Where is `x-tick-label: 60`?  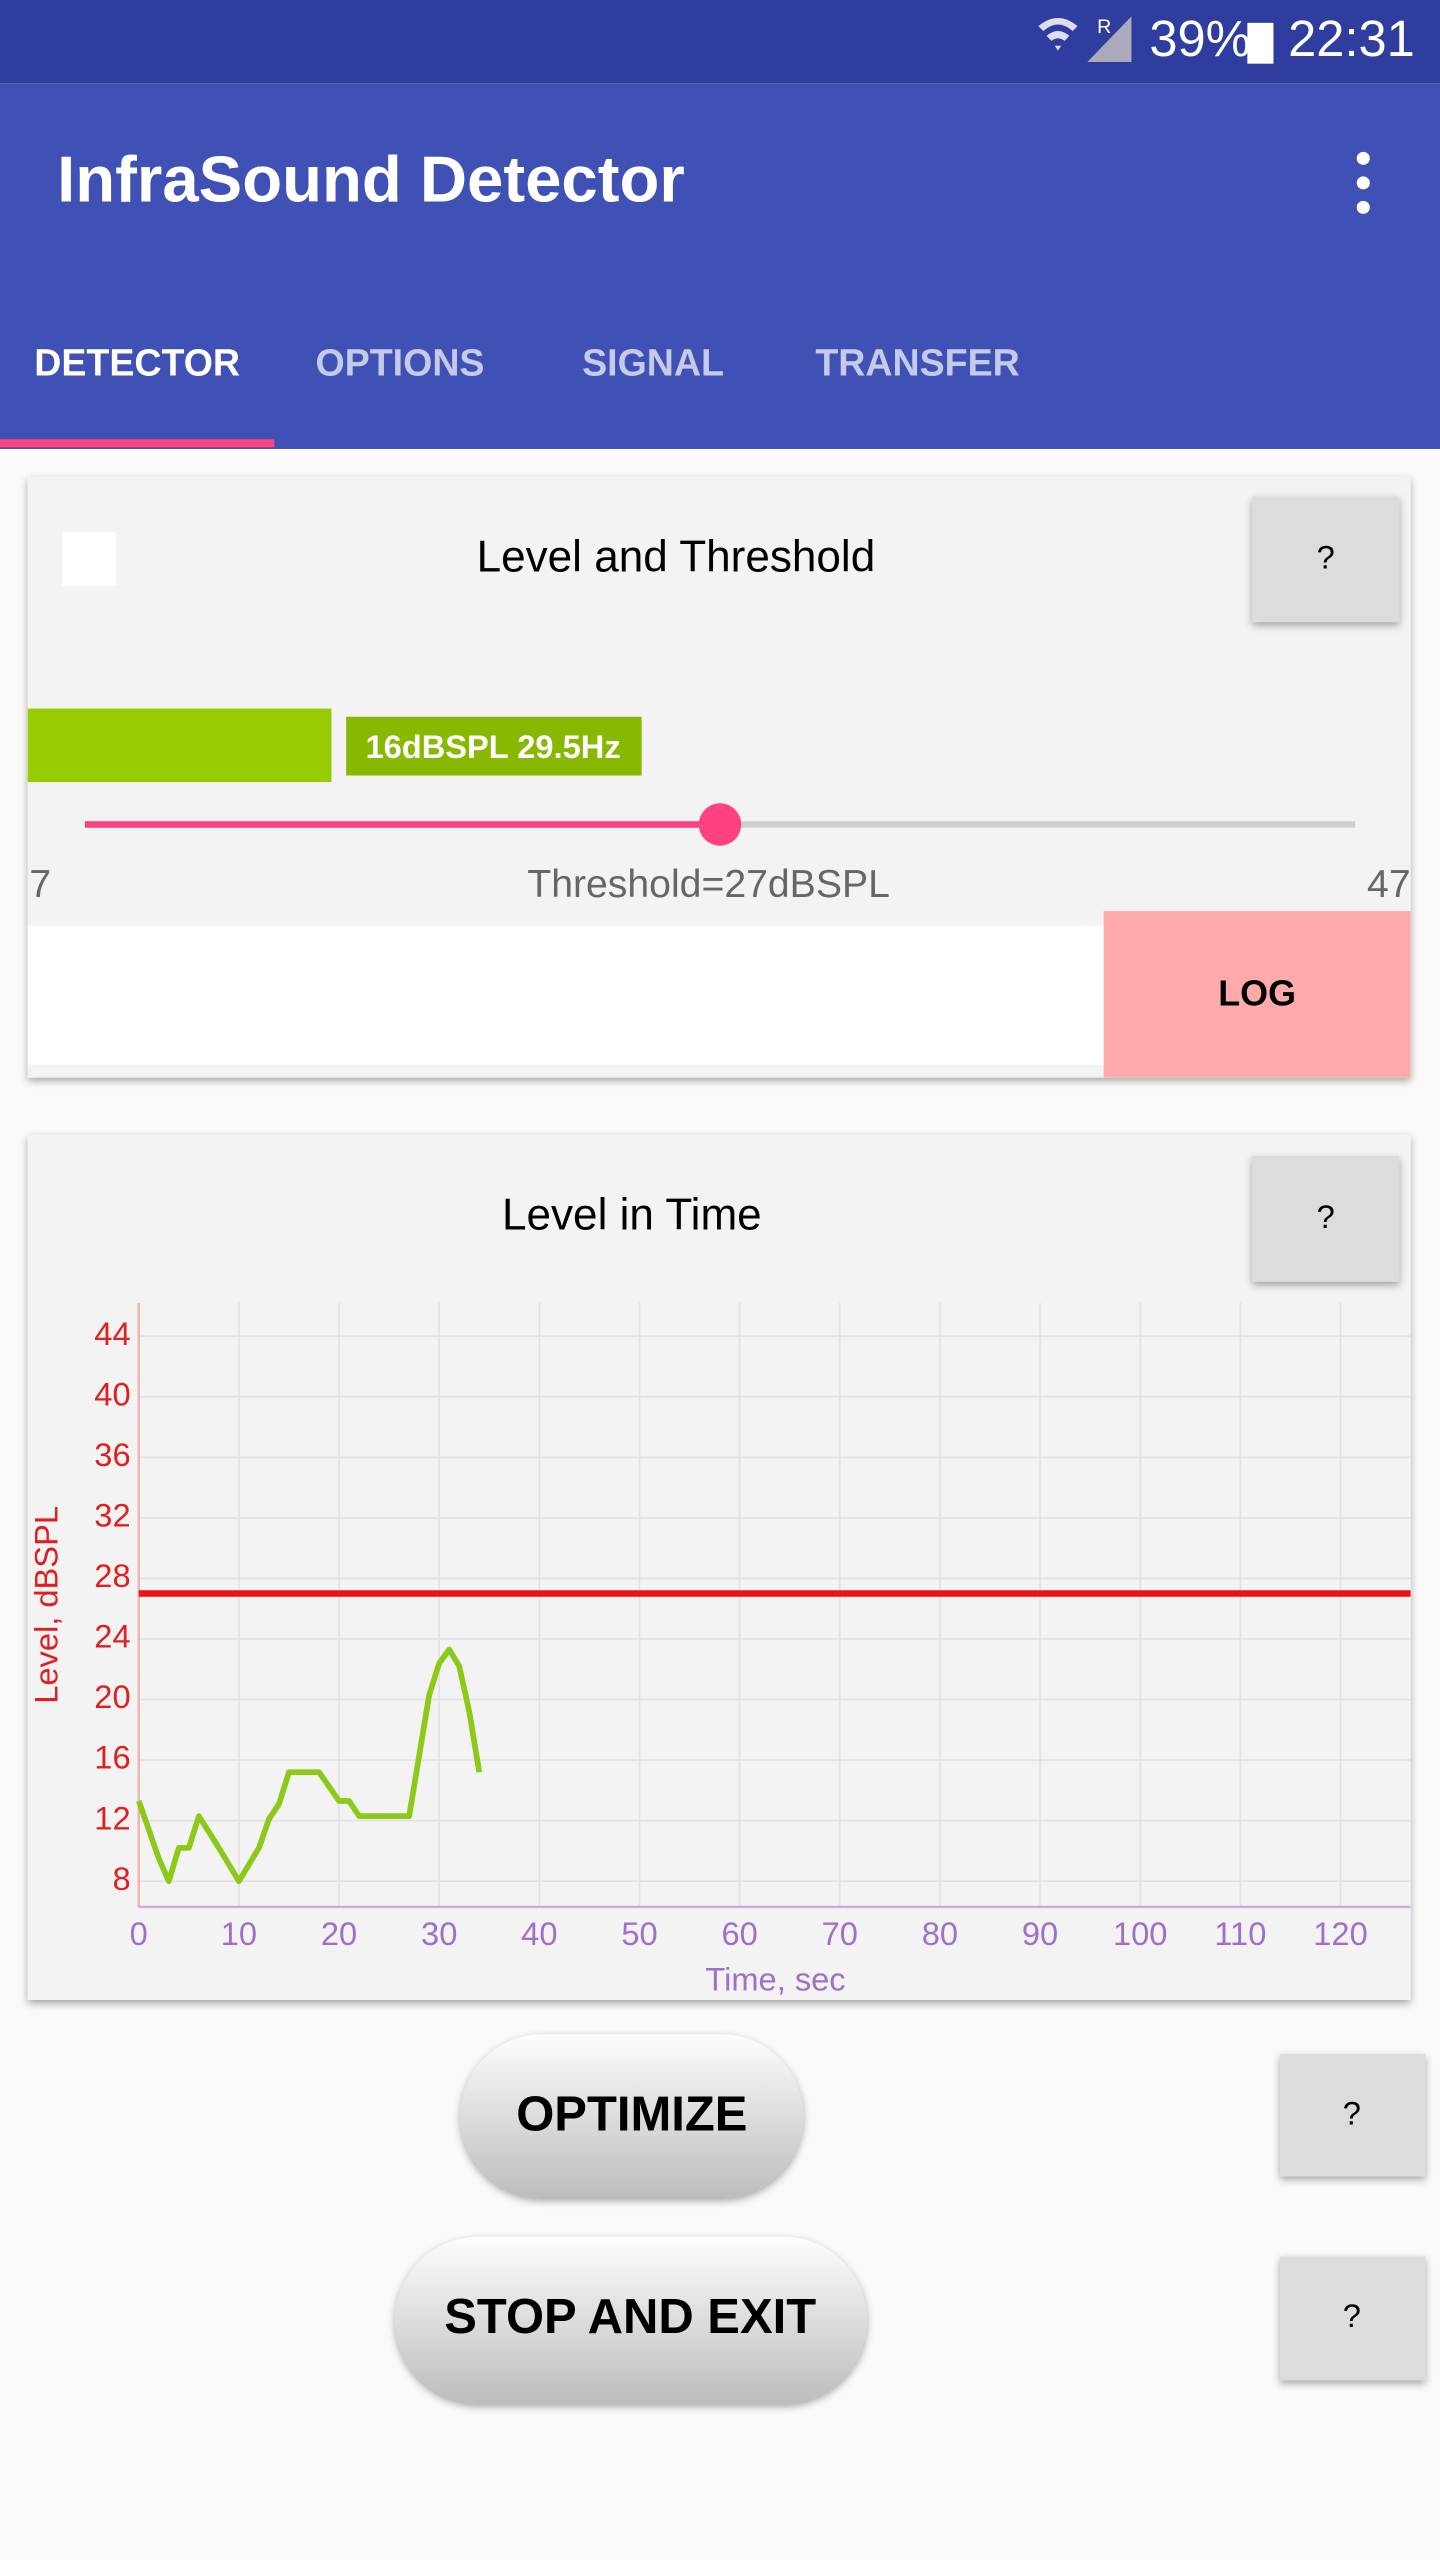
x-tick-label: 60 is located at coordinates (739, 1933).